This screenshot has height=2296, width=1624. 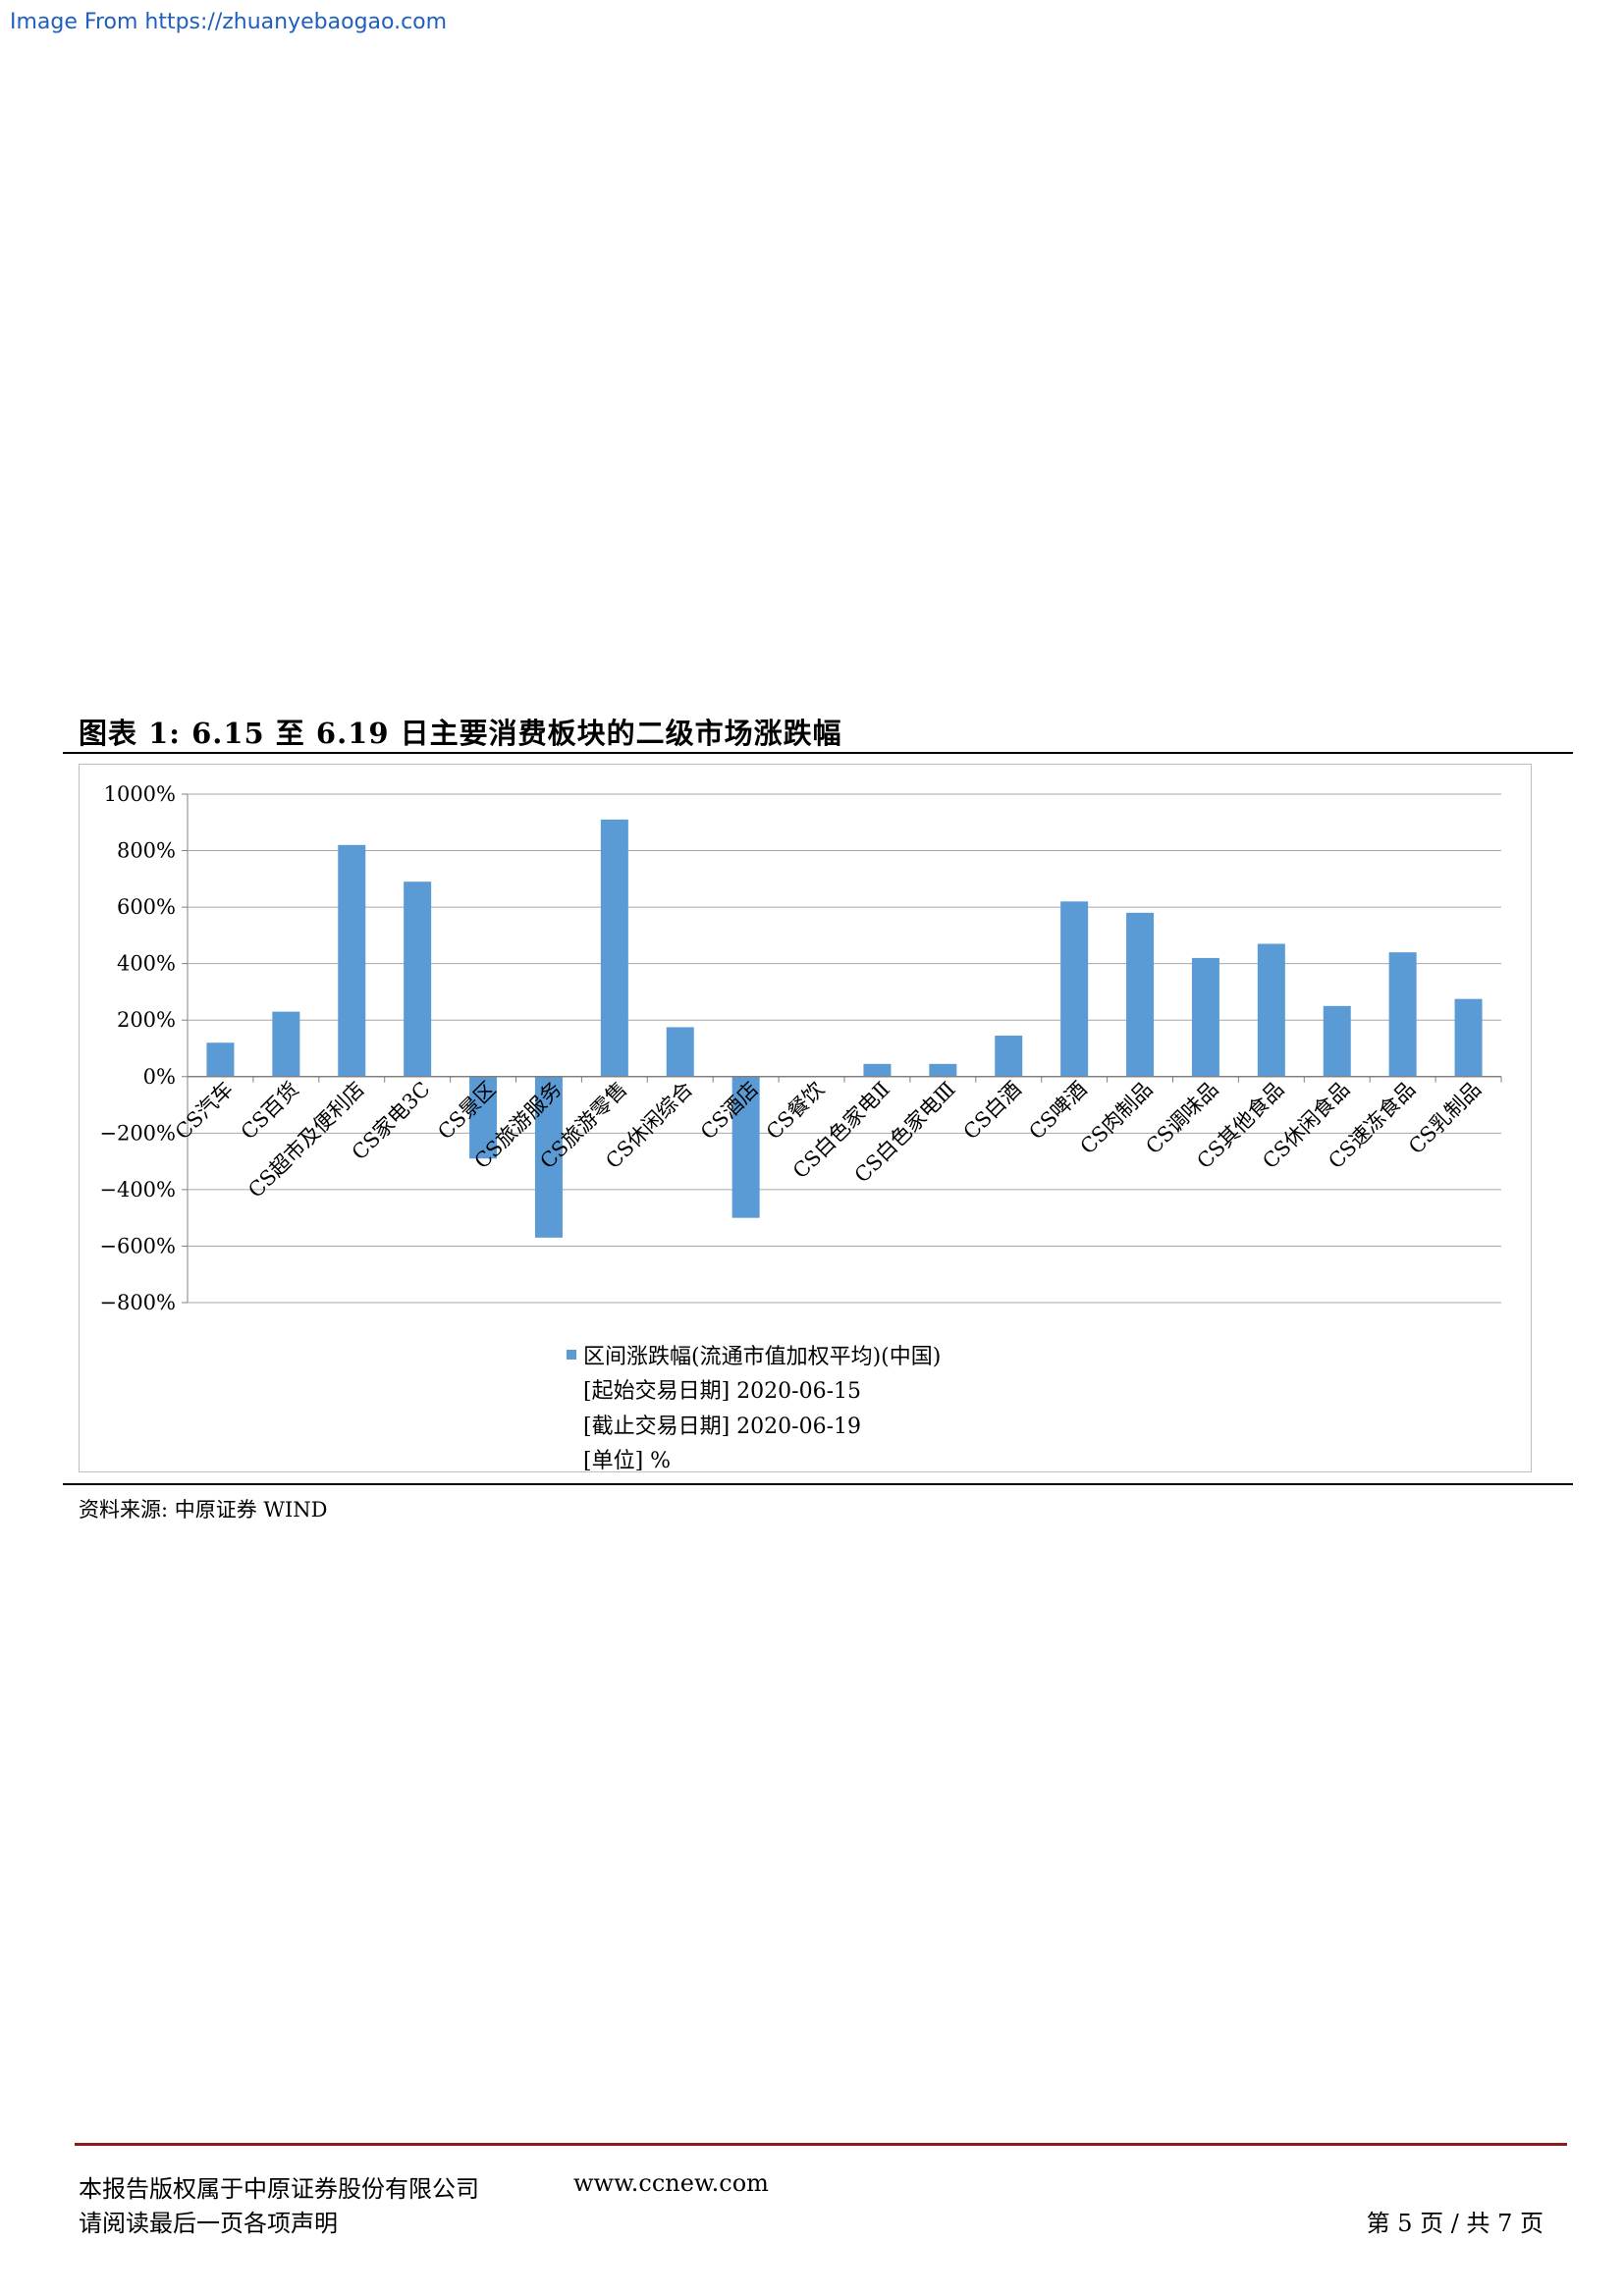 What do you see at coordinates (208, 2223) in the screenshot?
I see `footer-disclaimer: 请阅读最后一页各项声明` at bounding box center [208, 2223].